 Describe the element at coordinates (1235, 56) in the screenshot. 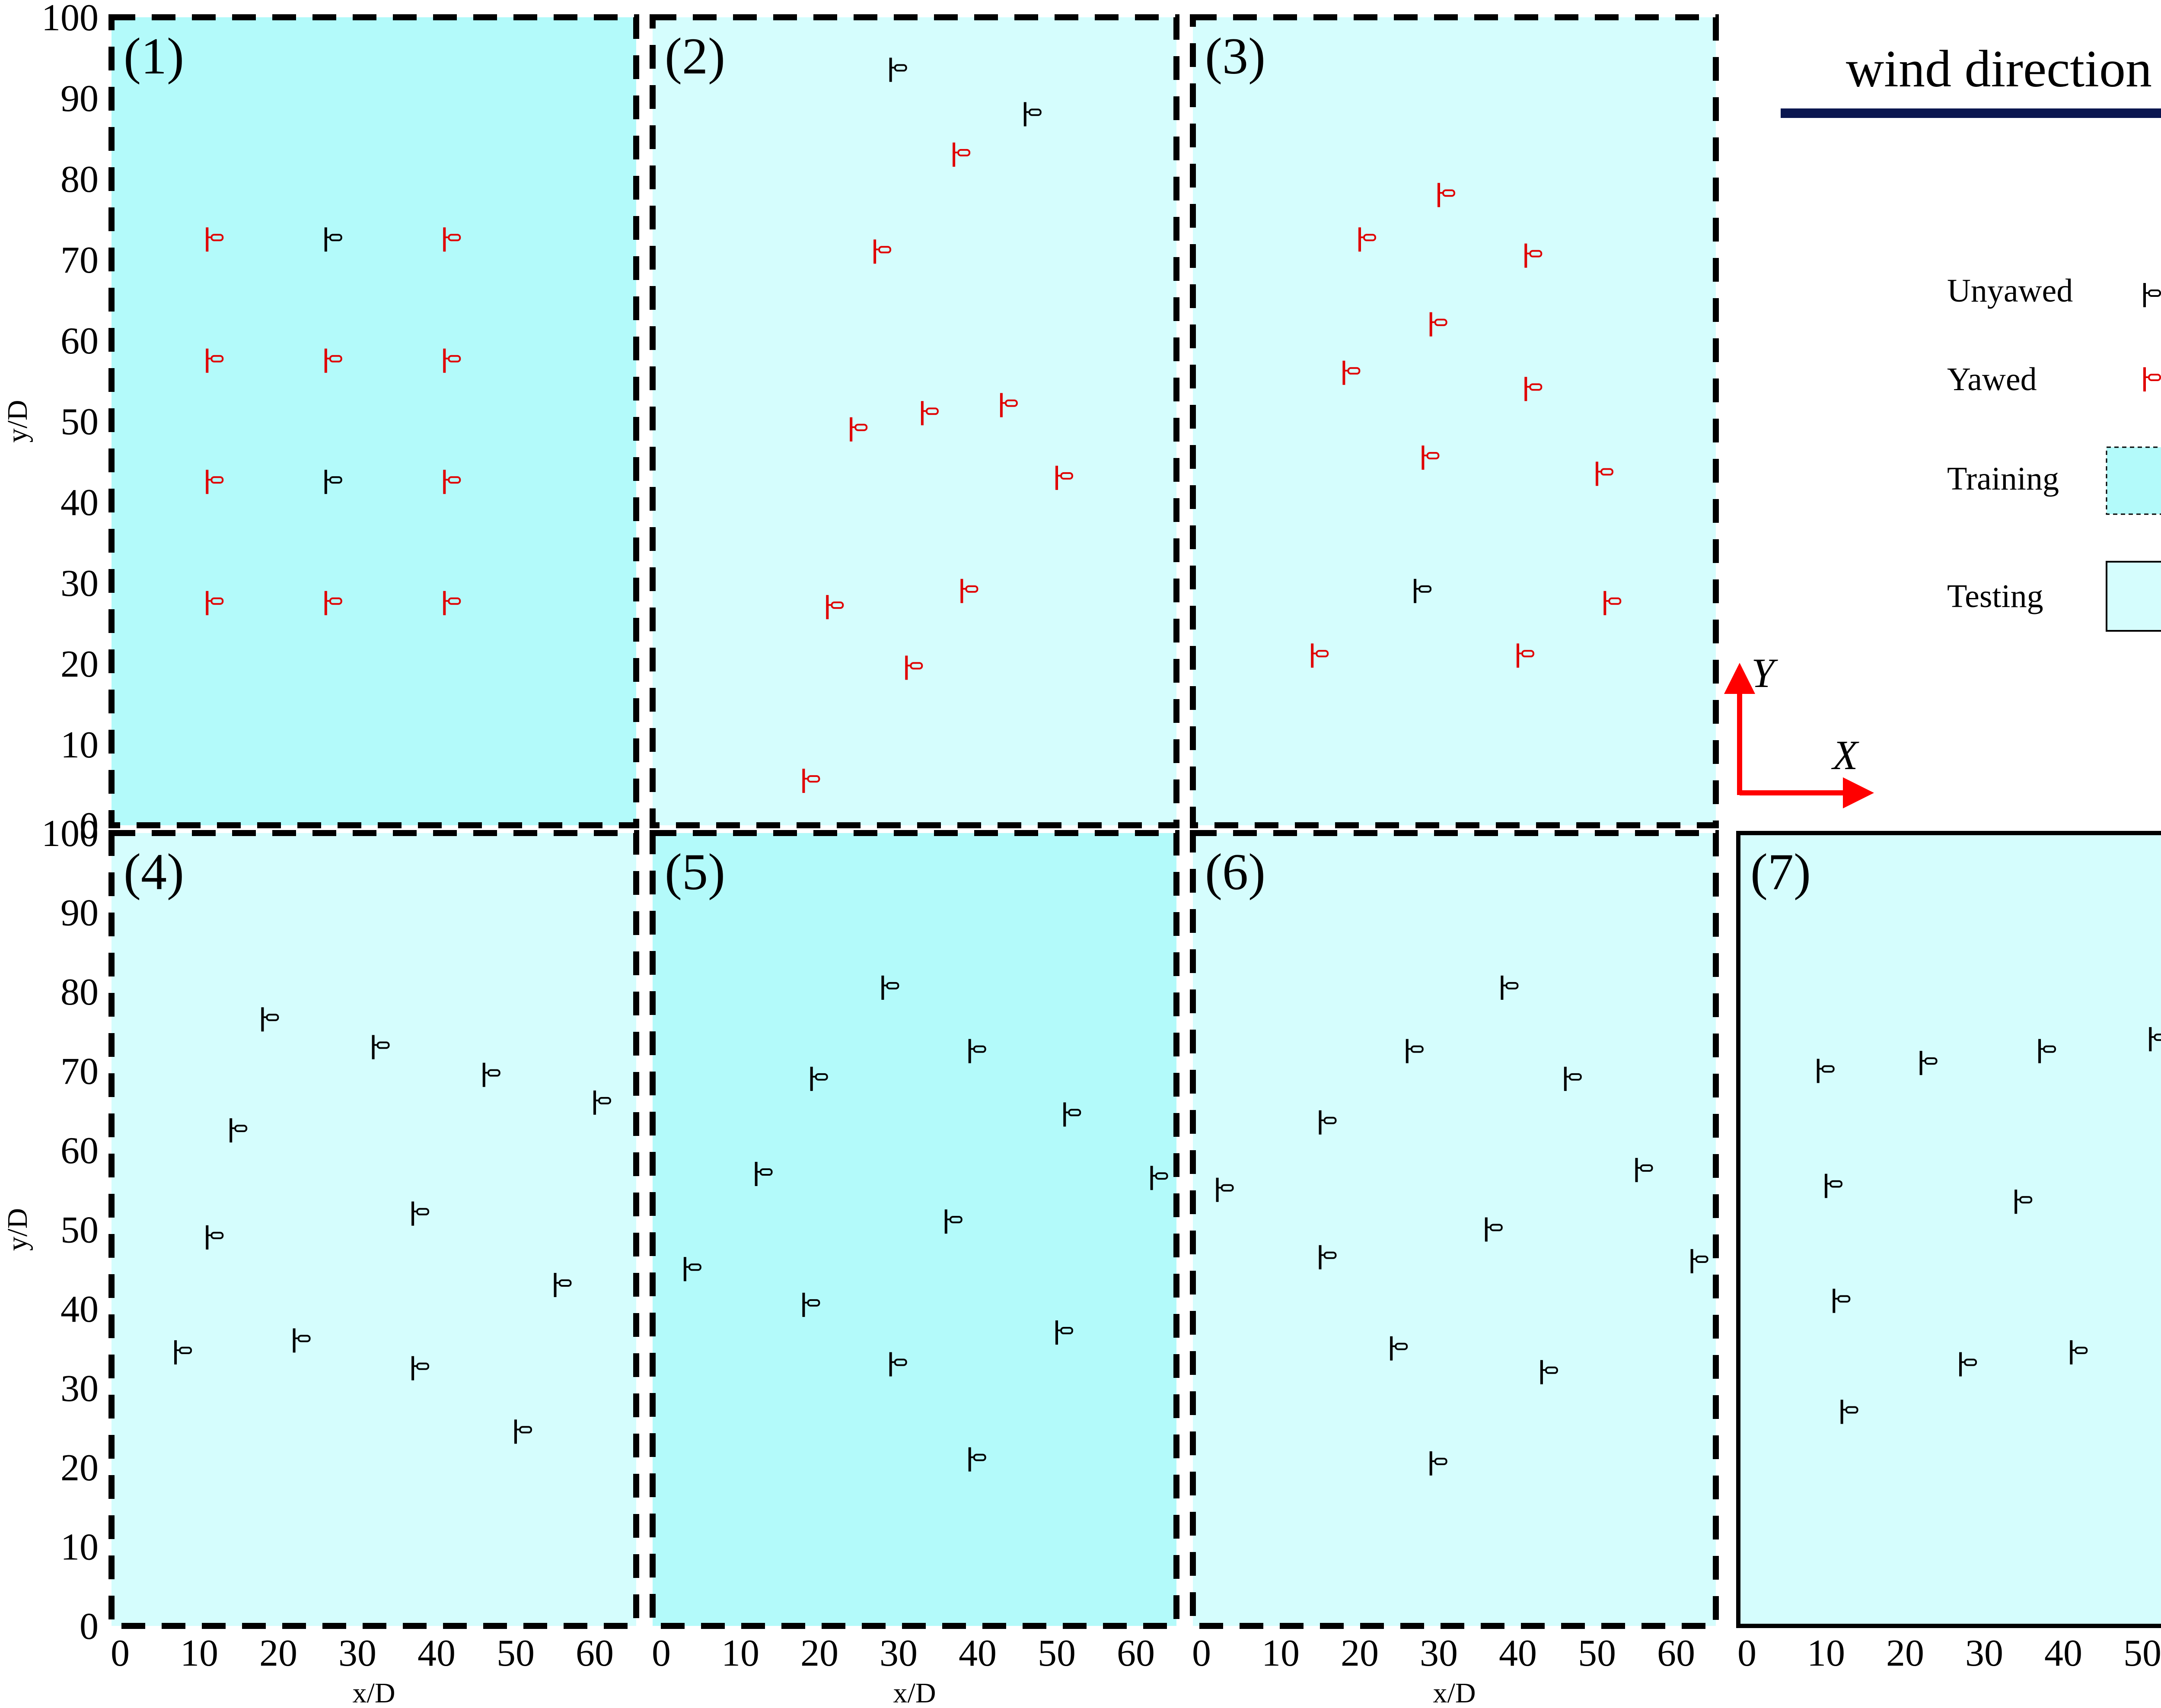

I see `panel-3-label: (3)` at that location.